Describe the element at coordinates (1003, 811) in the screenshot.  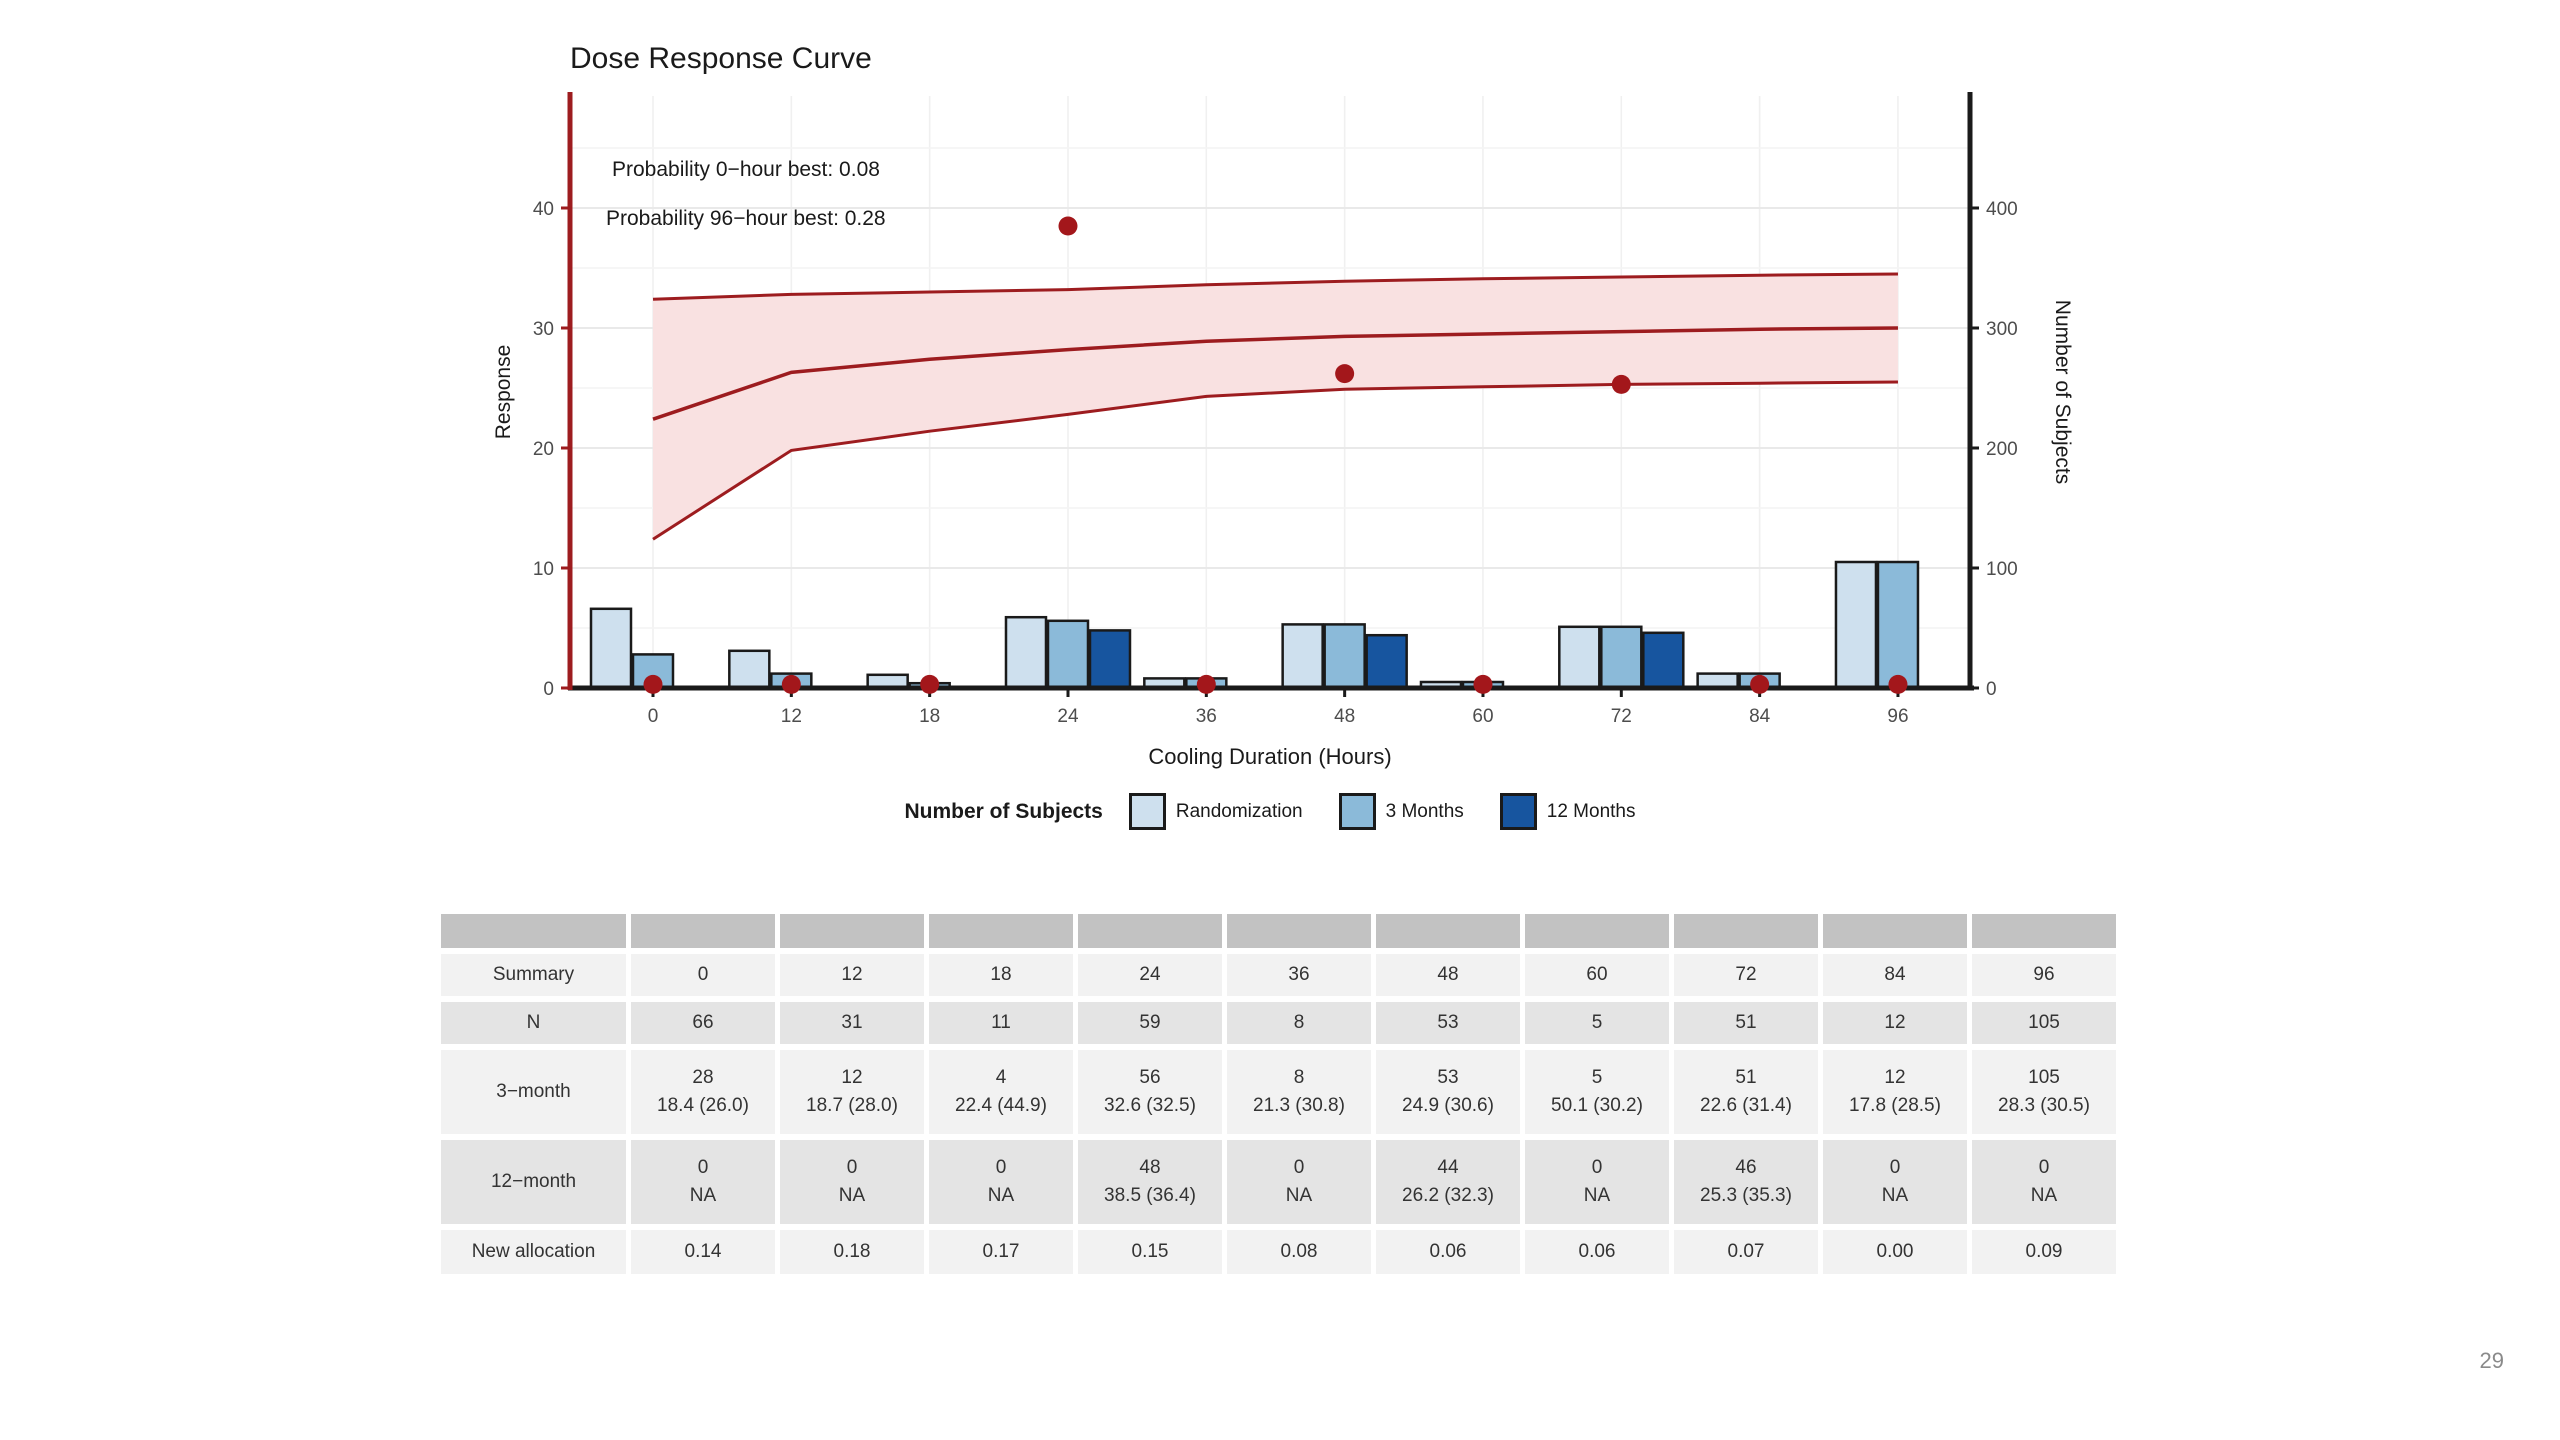
I see `legend-title: Number of Subjects` at that location.